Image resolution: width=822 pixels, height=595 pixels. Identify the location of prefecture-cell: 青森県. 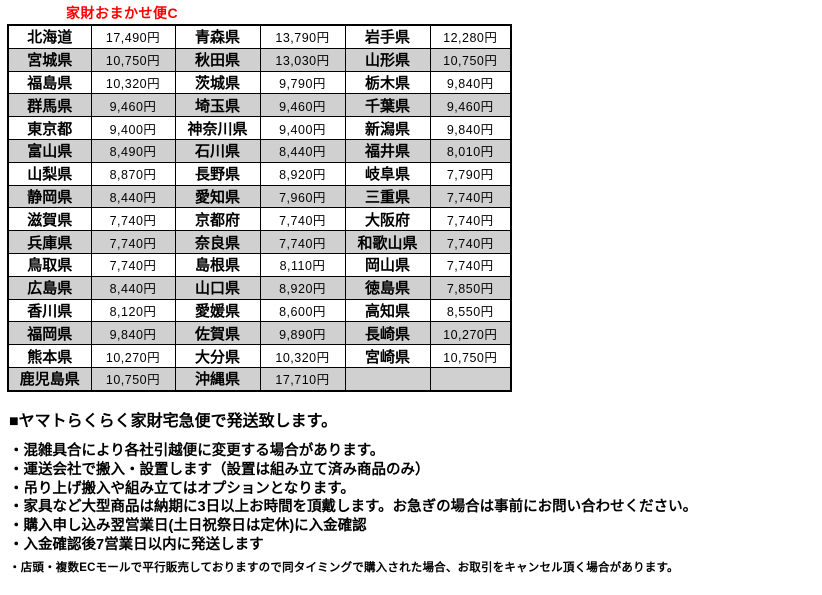
(217, 36).